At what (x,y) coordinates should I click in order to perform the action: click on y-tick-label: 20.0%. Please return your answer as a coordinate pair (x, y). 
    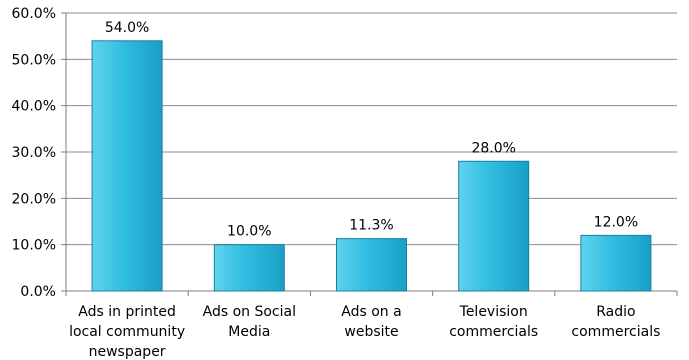
    Looking at the image, I should click on (34, 199).